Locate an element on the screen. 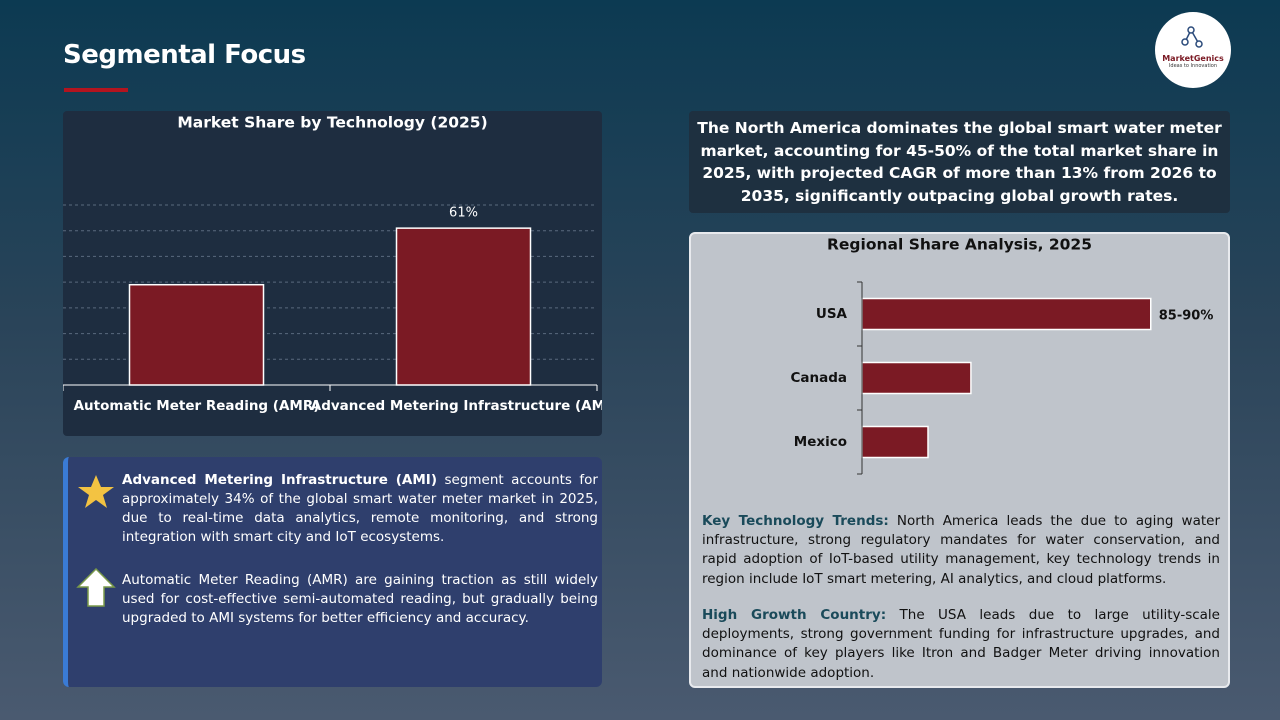 The image size is (1280, 720). star-icon is located at coordinates (96, 491).